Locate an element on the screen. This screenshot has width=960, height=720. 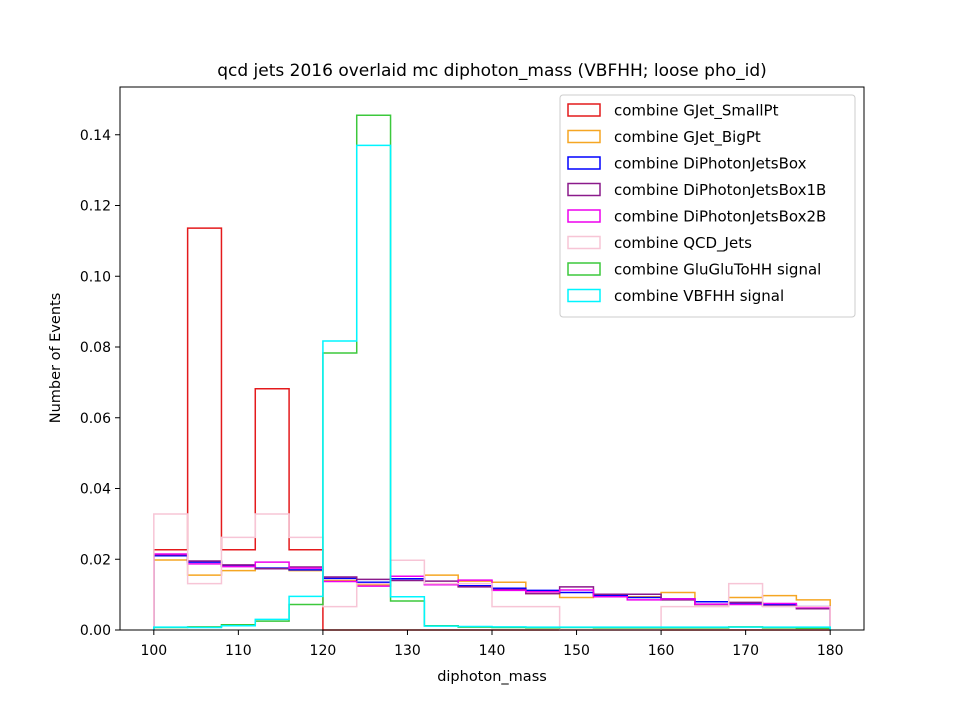
legend-frame is located at coordinates (707, 206).